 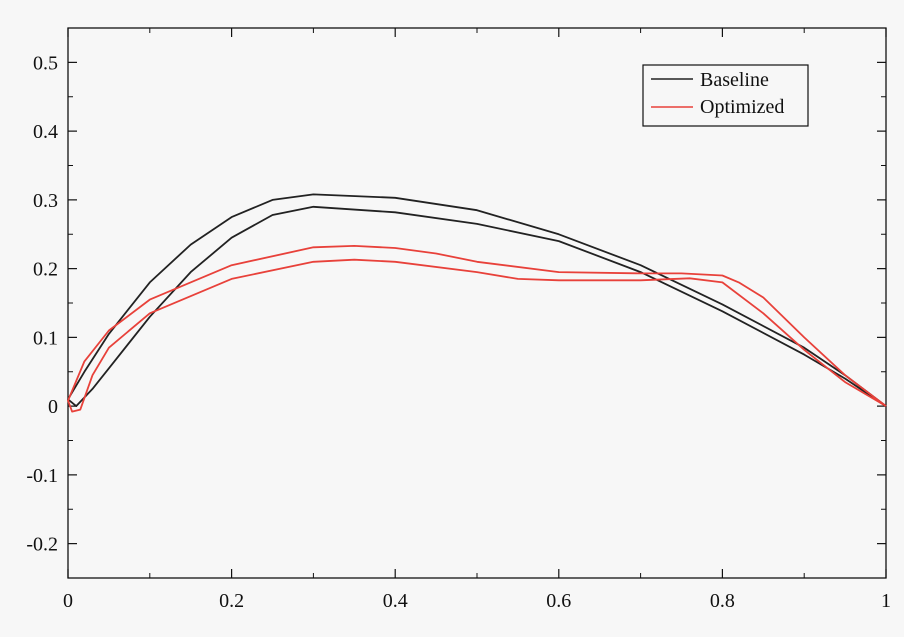 What do you see at coordinates (886, 601) in the screenshot?
I see `x-tick-label-5: 1` at bounding box center [886, 601].